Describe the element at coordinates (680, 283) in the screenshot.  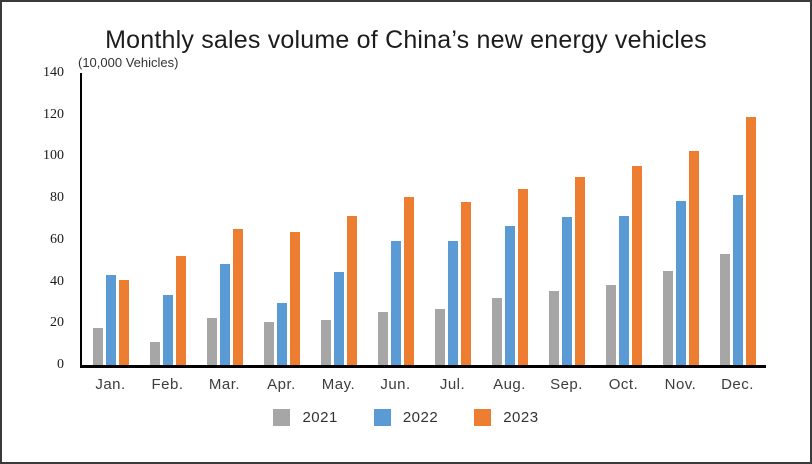
I see `bar-2022-nov` at that location.